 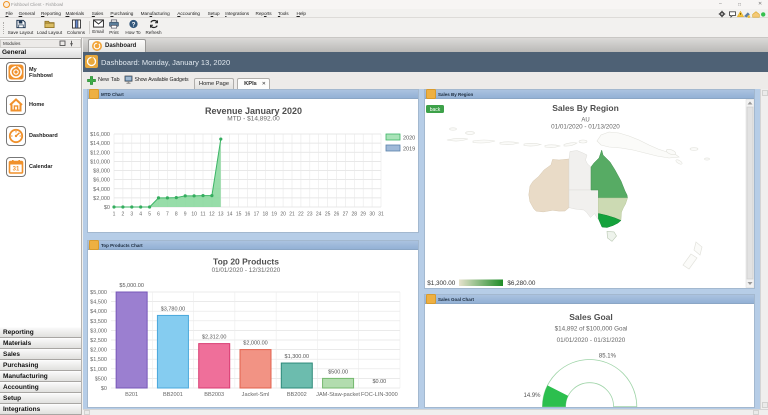 What do you see at coordinates (167, 215) in the screenshot?
I see `svg-text: 7` at bounding box center [167, 215].